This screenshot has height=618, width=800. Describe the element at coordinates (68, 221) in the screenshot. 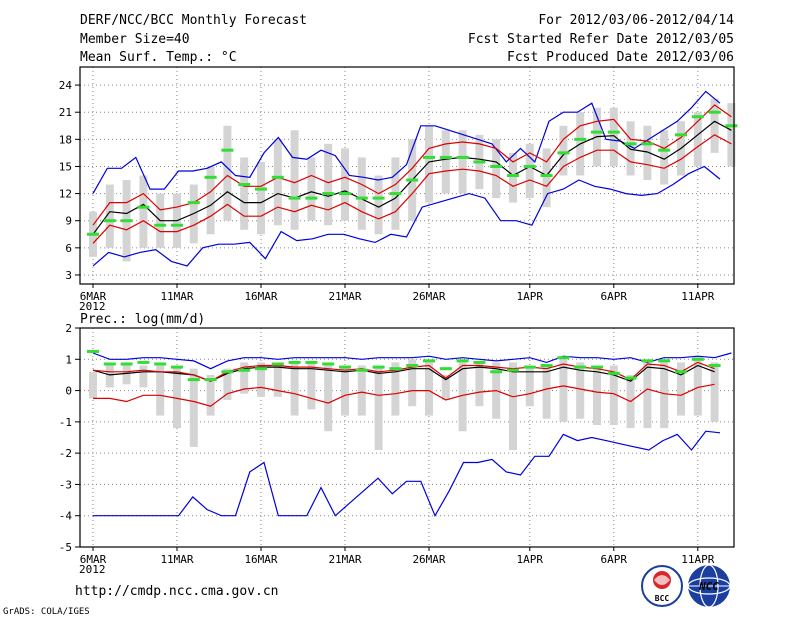

I see `temp-ytick-label-2: 9` at that location.